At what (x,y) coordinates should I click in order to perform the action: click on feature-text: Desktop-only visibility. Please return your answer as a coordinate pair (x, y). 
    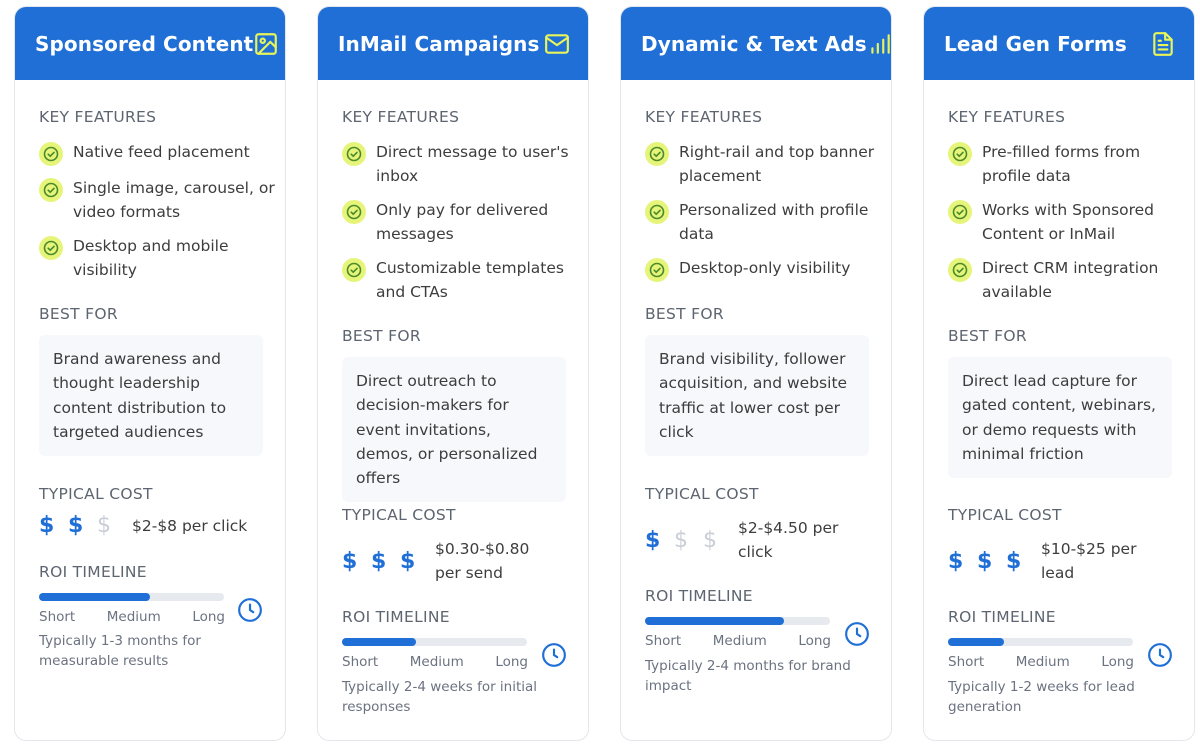
    Looking at the image, I should click on (765, 268).